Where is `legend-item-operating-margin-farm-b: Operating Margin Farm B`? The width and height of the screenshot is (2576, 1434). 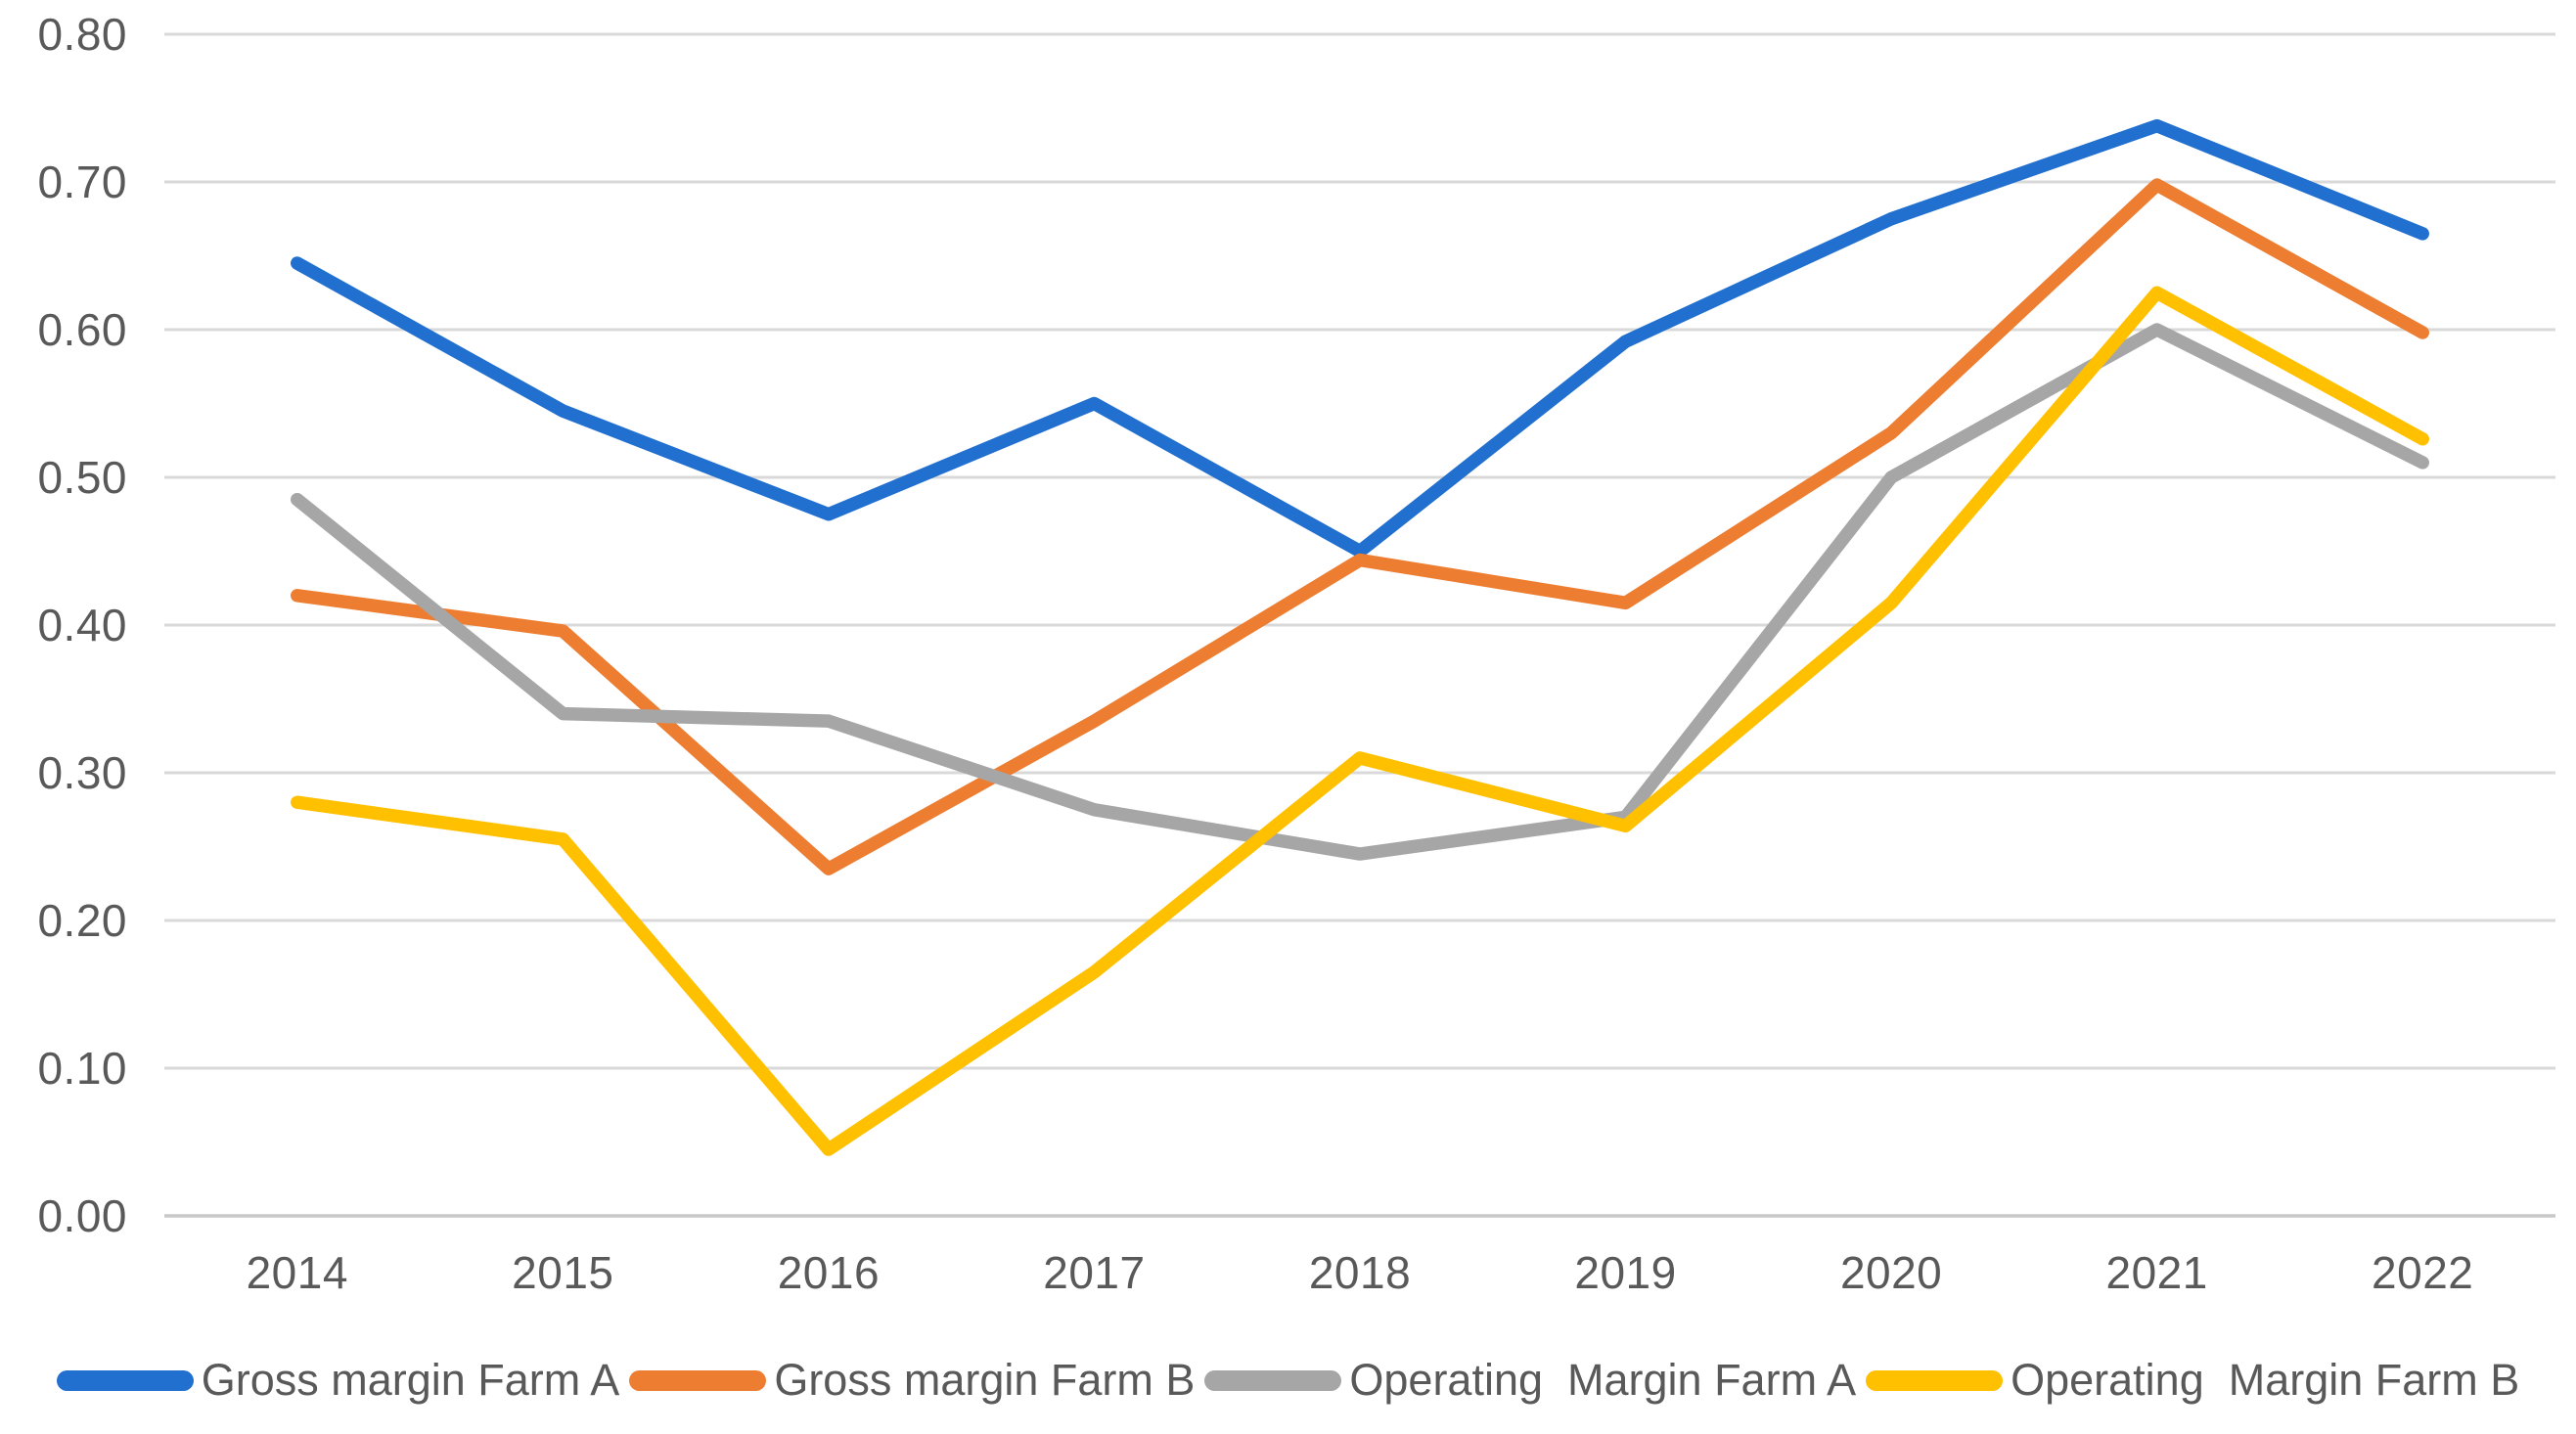
legend-item-operating-margin-farm-b: Operating Margin Farm B is located at coordinates (2192, 1380).